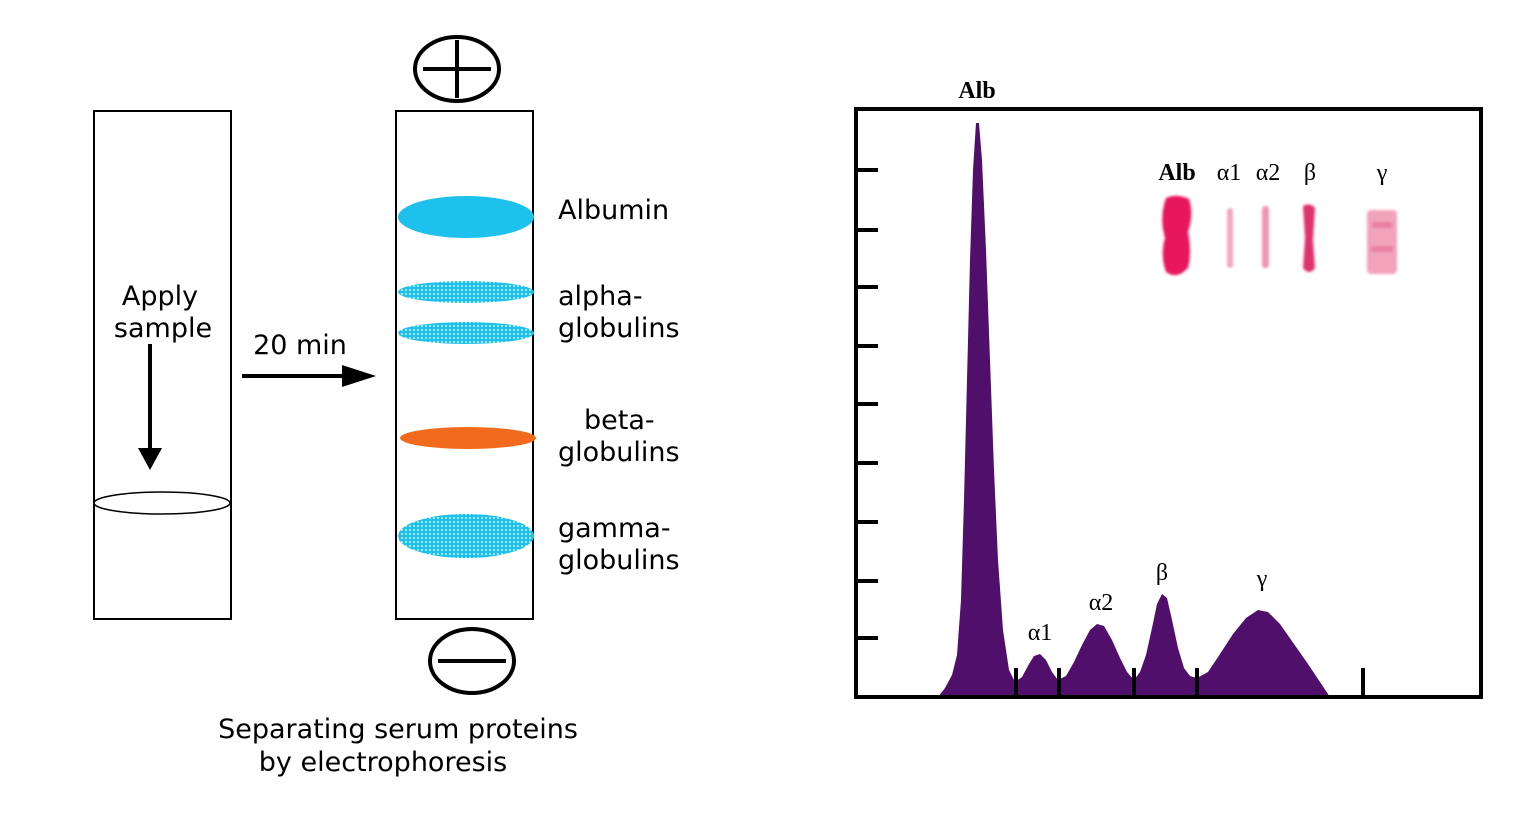 This screenshot has width=1536, height=815. Describe the element at coordinates (466, 536) in the screenshot. I see `gamma-band` at that location.